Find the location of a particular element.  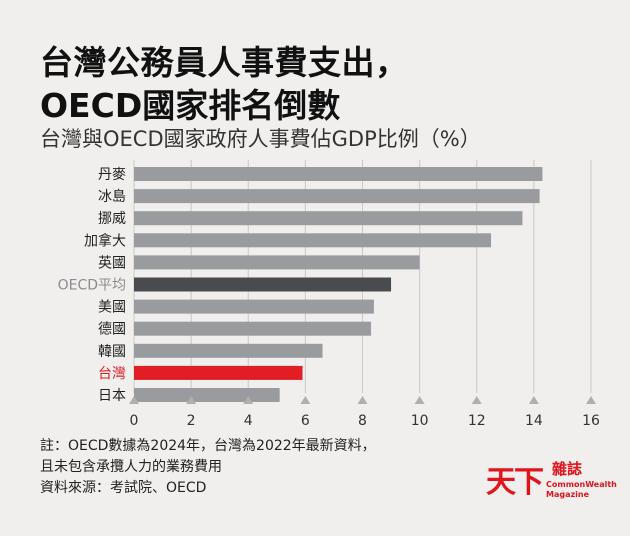

category-label: 美國 is located at coordinates (112, 308).